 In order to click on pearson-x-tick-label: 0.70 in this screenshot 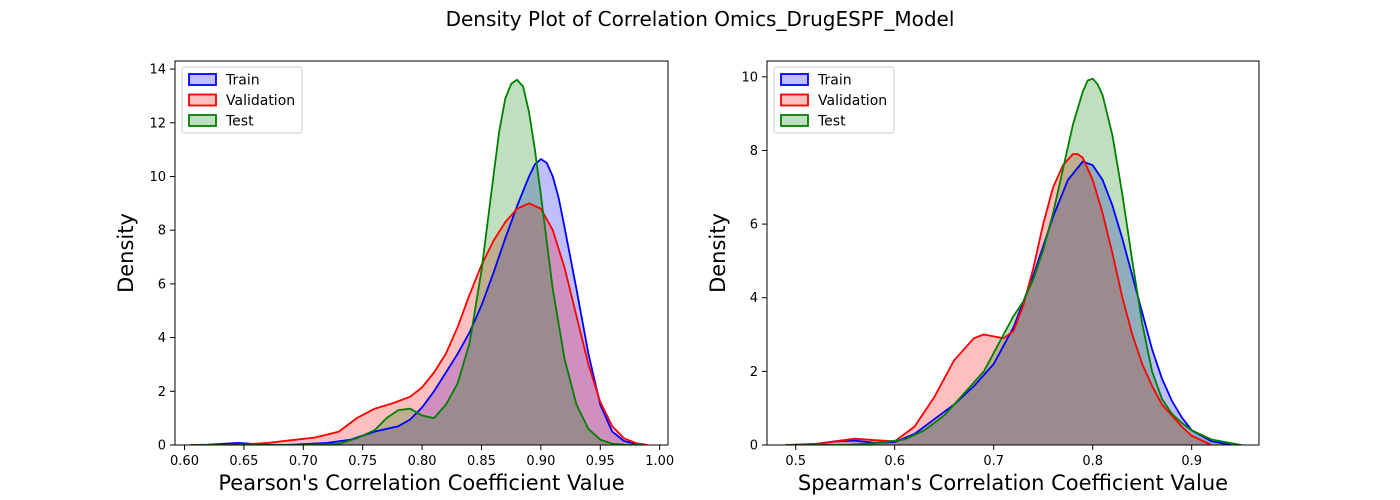, I will do `click(303, 461)`.